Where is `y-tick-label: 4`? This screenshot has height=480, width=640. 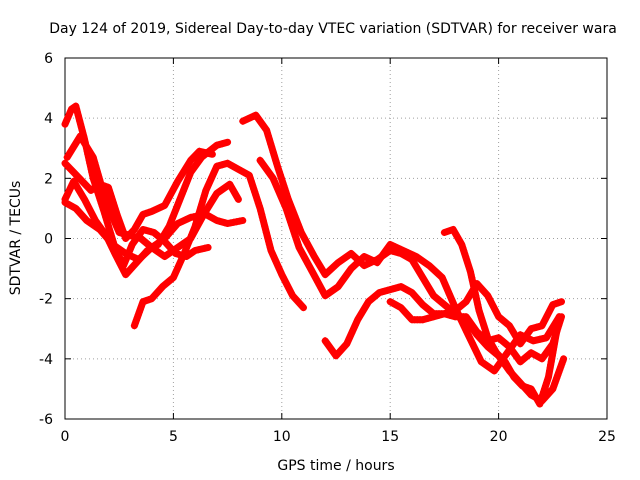
y-tick-label: 4 is located at coordinates (48, 119).